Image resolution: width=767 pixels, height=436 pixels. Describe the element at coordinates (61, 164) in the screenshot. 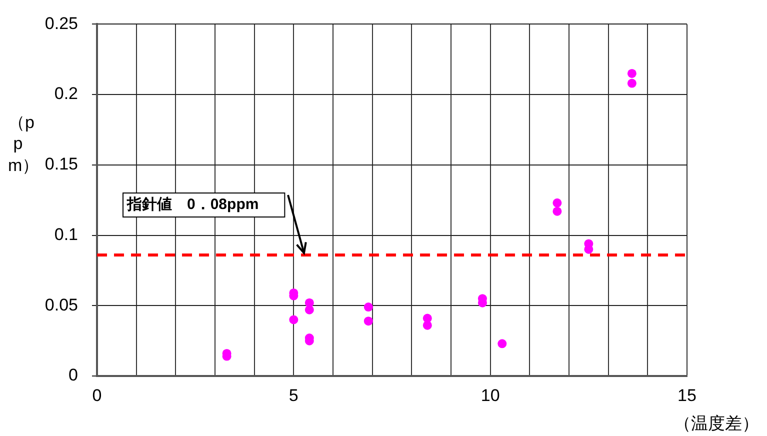

I see `y-tick-label: 0.15` at that location.